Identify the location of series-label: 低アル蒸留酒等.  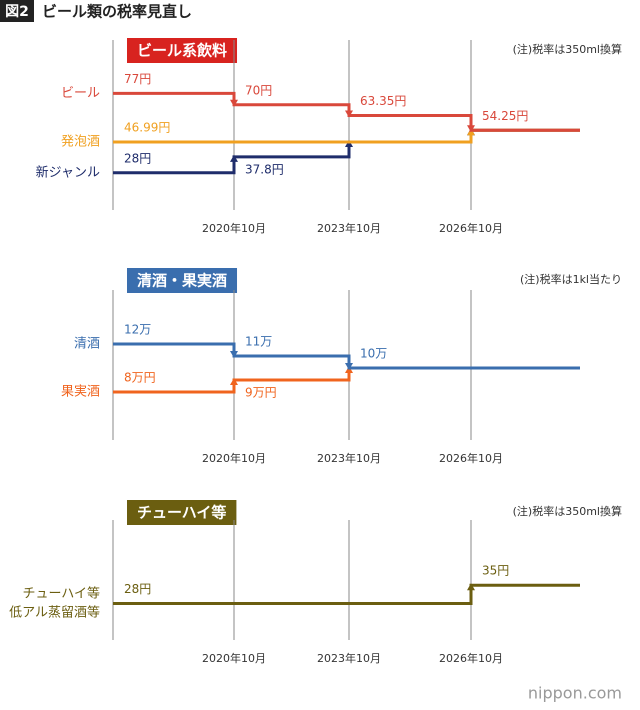
(54, 612).